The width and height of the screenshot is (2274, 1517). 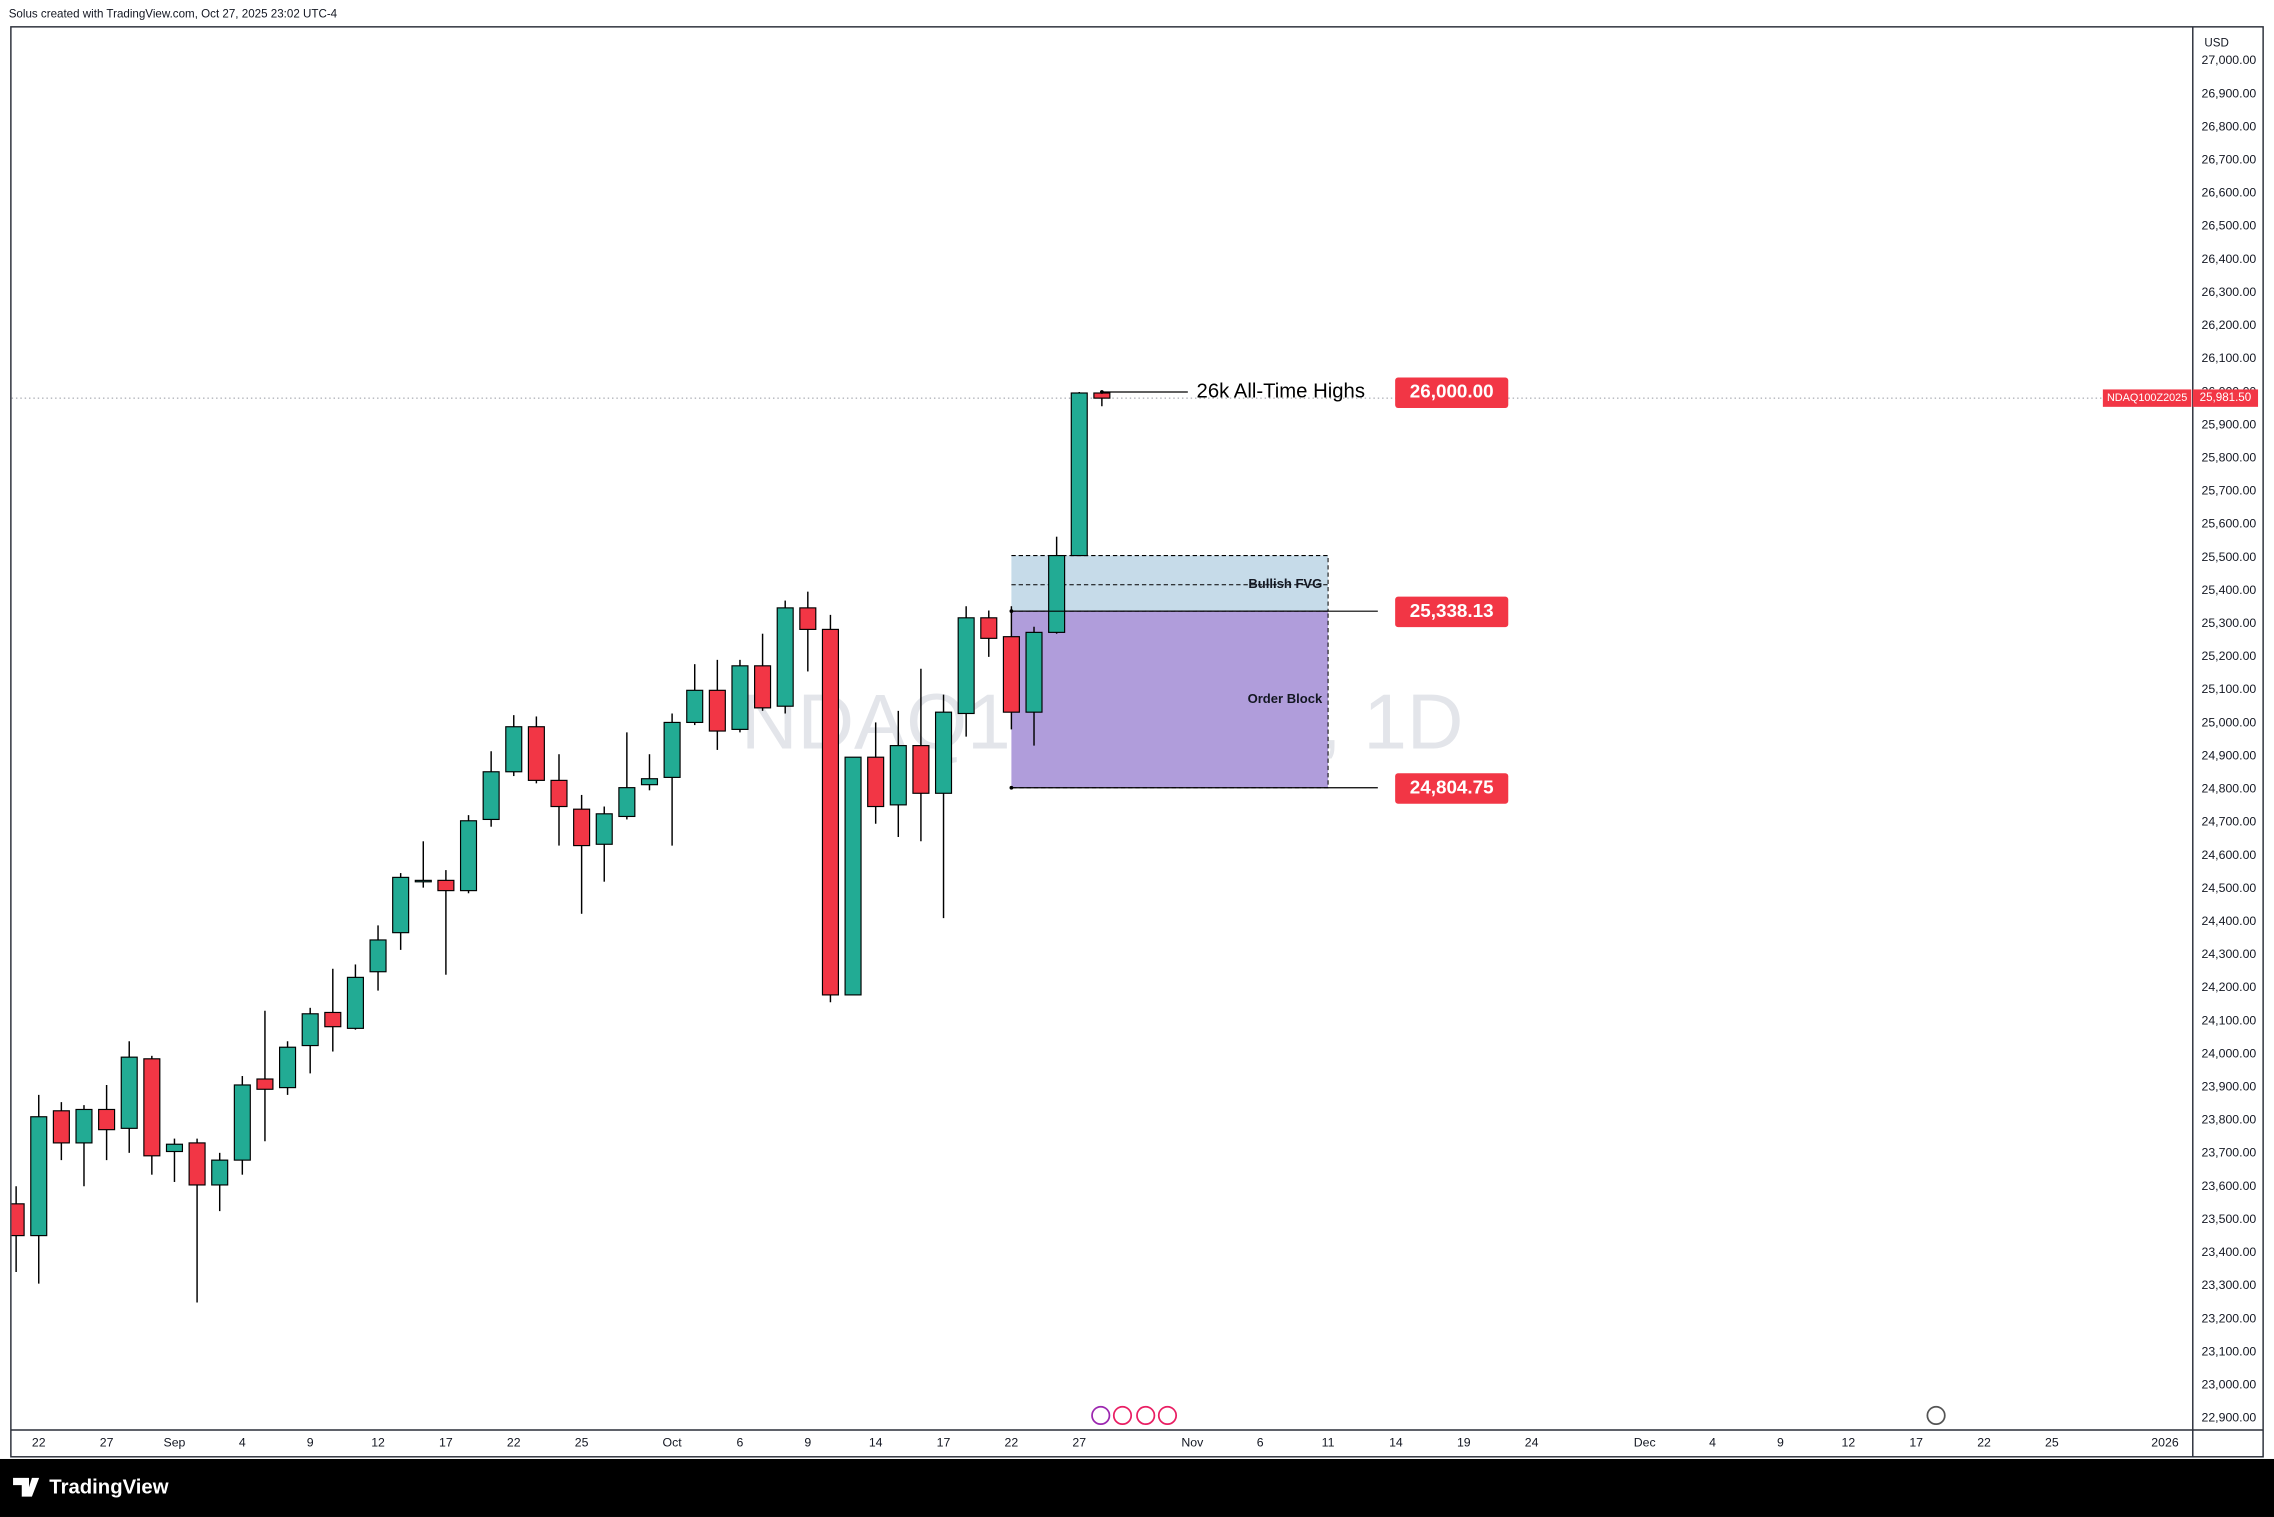 What do you see at coordinates (2216, 43) in the screenshot?
I see `currency-label: USD` at bounding box center [2216, 43].